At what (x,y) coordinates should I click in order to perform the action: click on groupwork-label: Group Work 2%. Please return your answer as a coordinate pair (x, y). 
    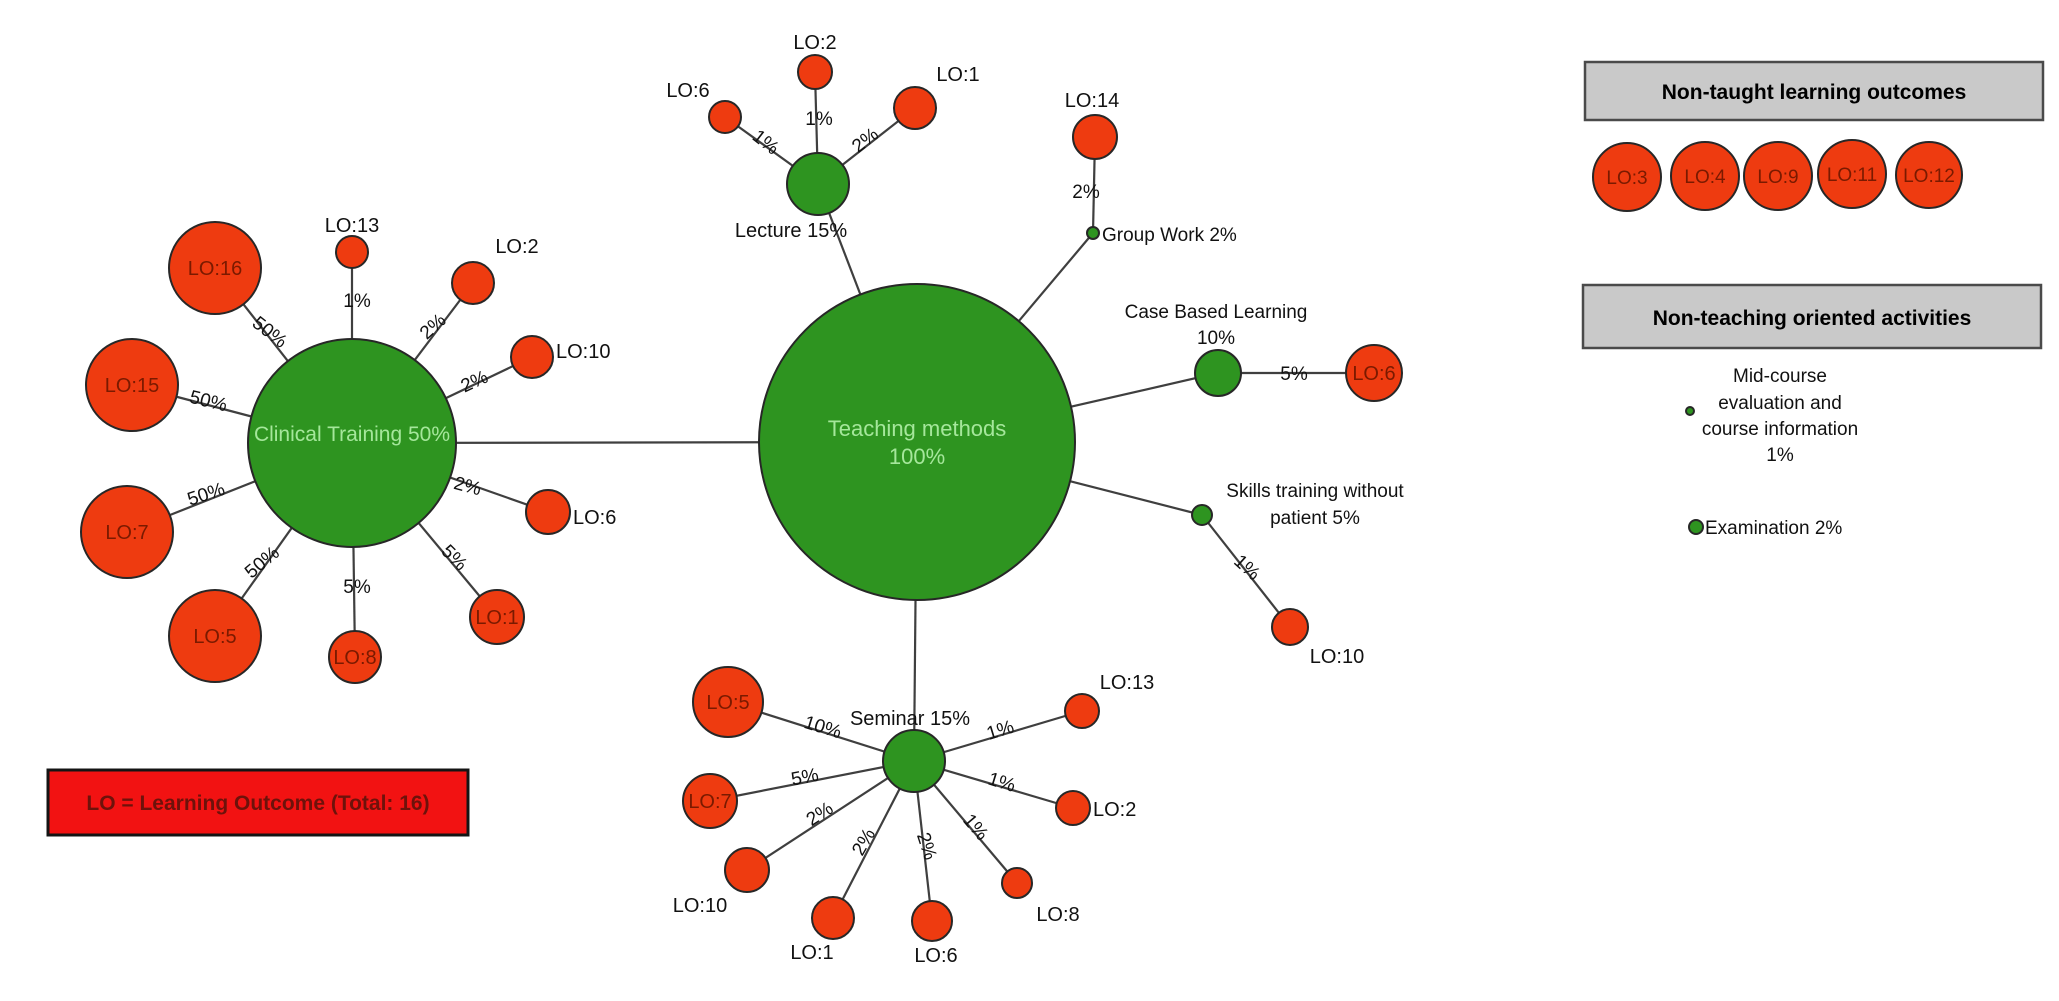
    Looking at the image, I should click on (1169, 235).